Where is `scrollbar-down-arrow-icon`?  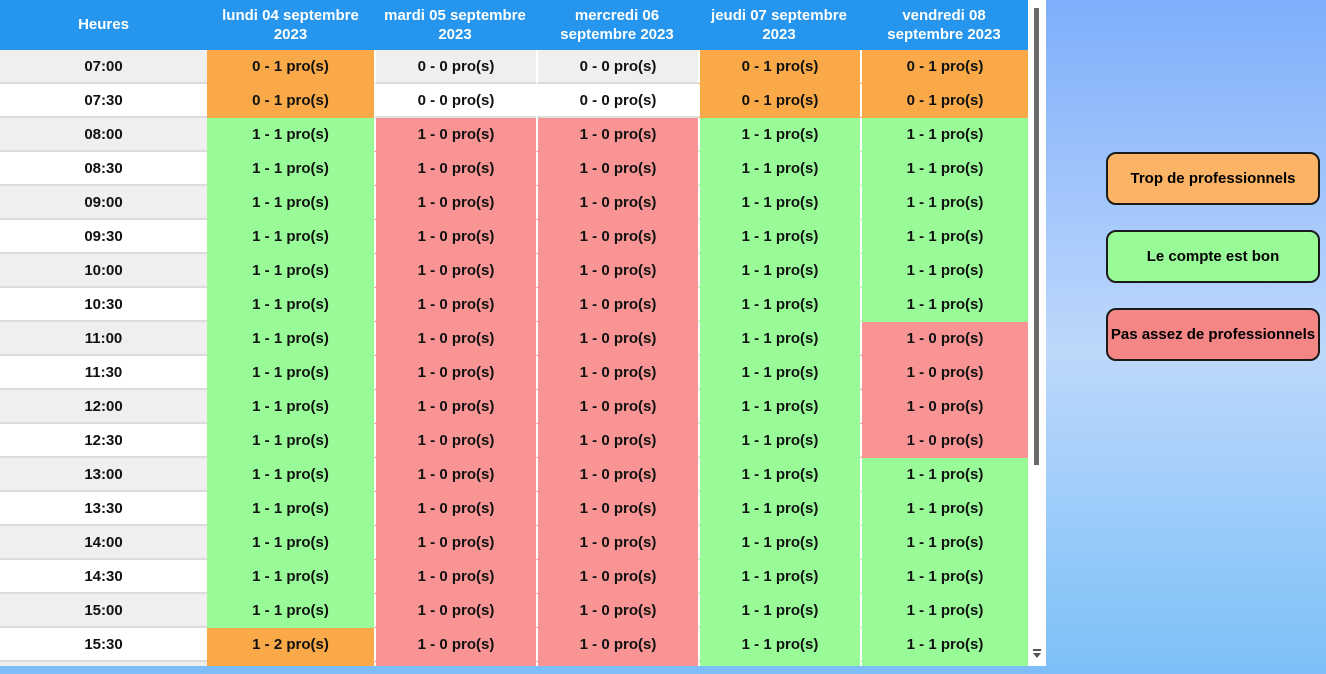
scrollbar-down-arrow-icon is located at coordinates (1037, 654).